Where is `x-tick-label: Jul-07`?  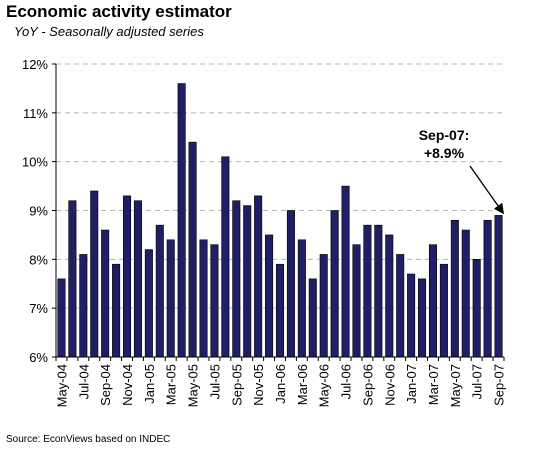
x-tick-label: Jul-07 is located at coordinates (477, 381).